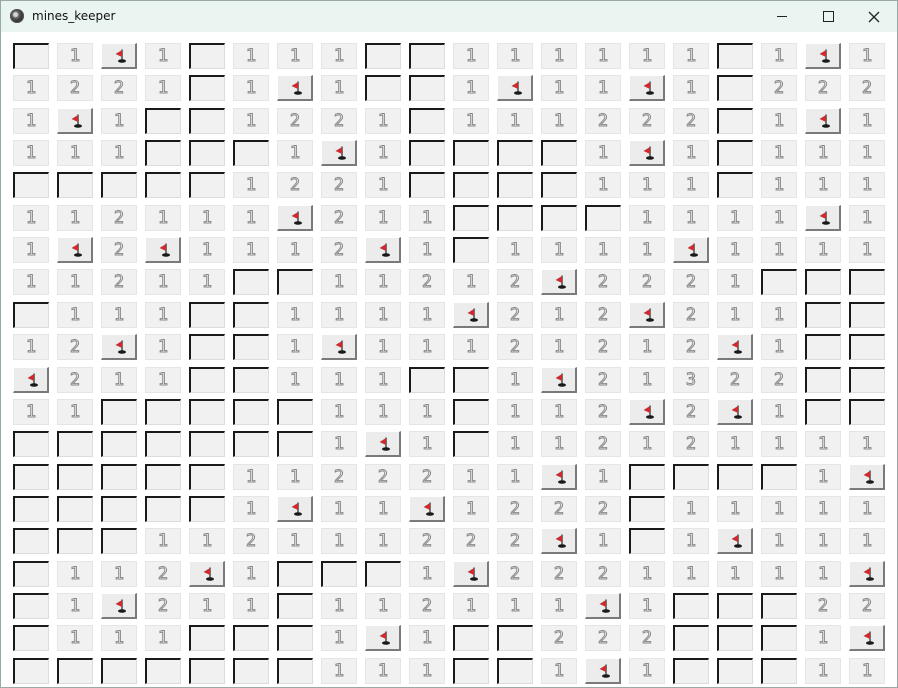 The width and height of the screenshot is (898, 688). I want to click on minimize-button, so click(782, 16).